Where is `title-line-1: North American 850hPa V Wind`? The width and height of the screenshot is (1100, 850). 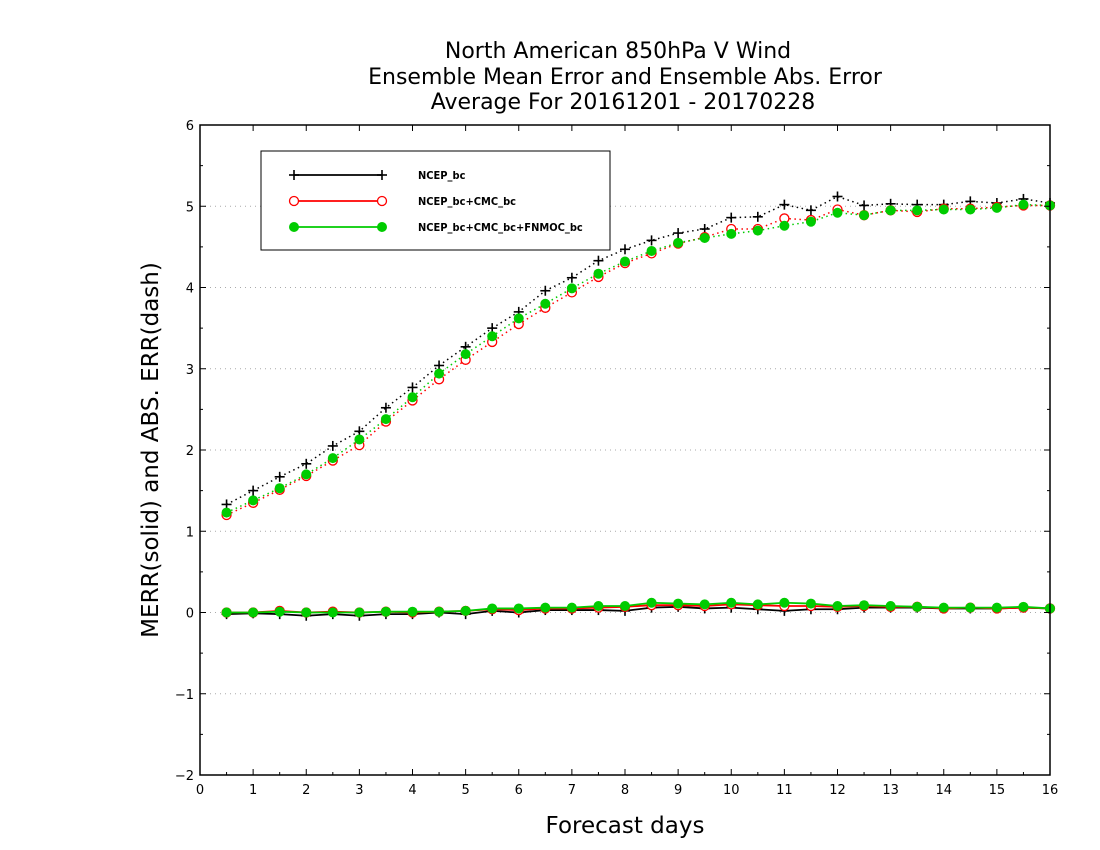
title-line-1: North American 850hPa V Wind is located at coordinates (618, 51).